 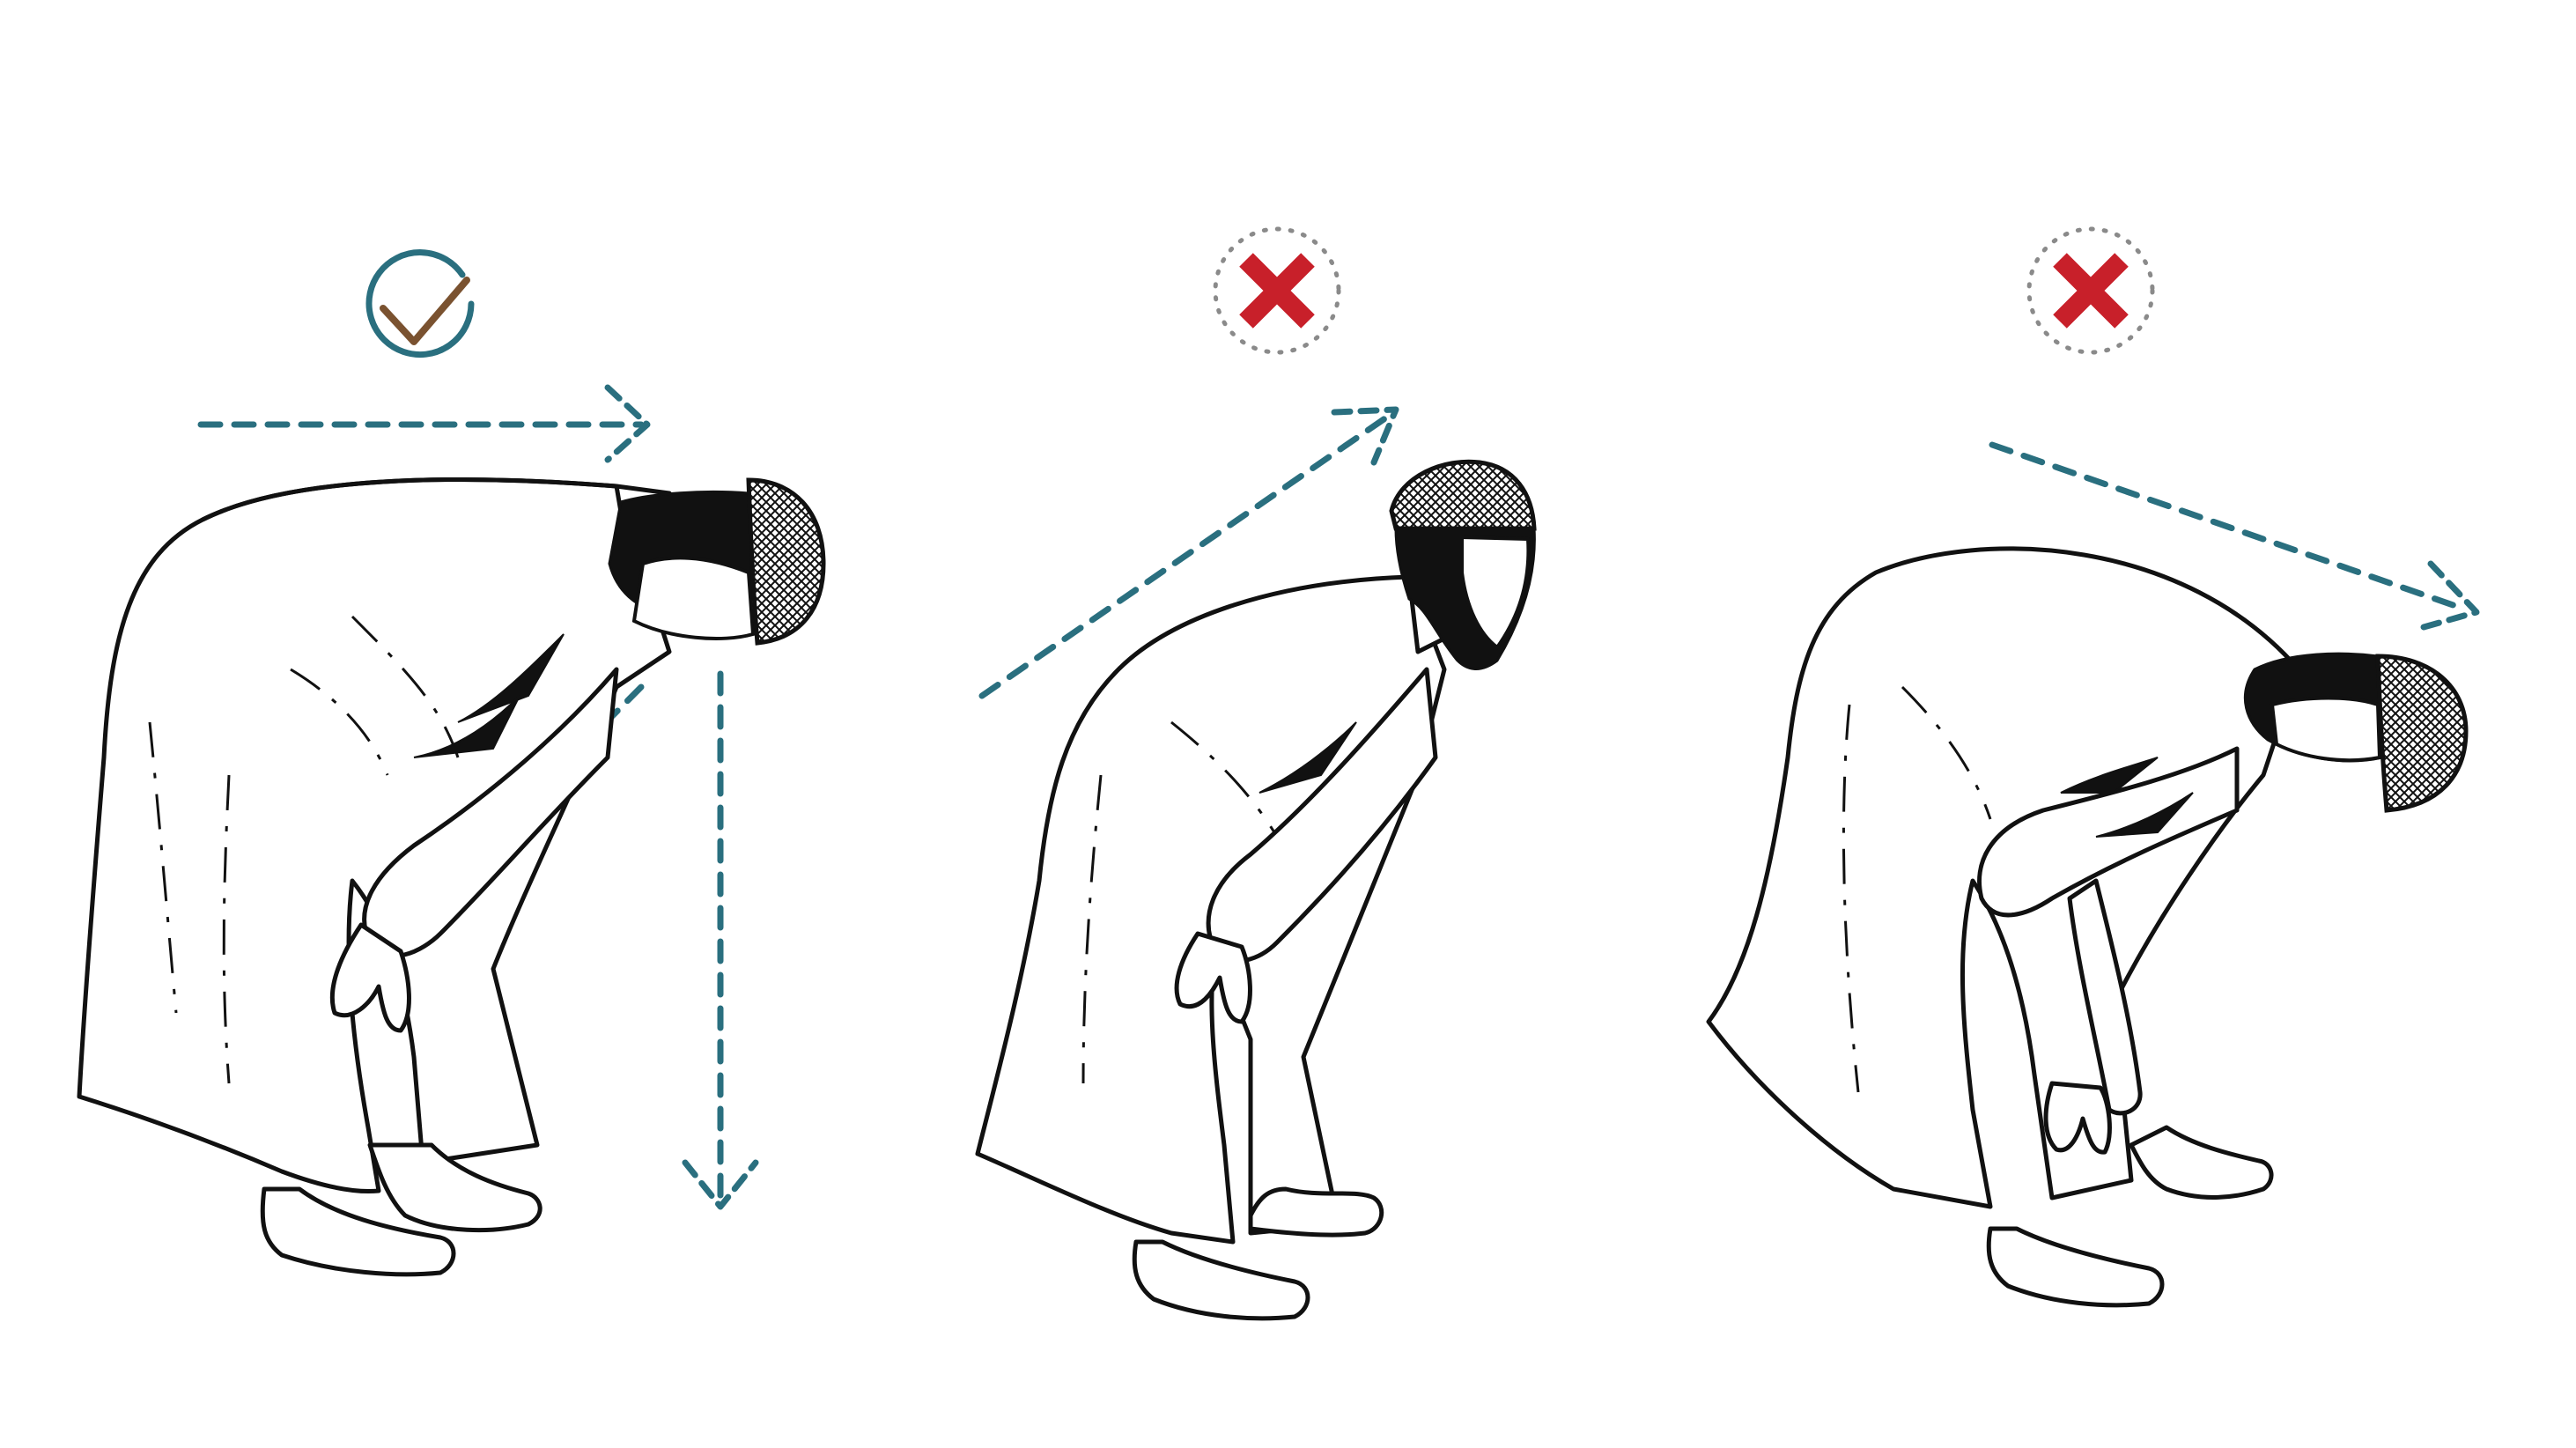 I want to click on horizontal-back-arrow, so click(x=424, y=424).